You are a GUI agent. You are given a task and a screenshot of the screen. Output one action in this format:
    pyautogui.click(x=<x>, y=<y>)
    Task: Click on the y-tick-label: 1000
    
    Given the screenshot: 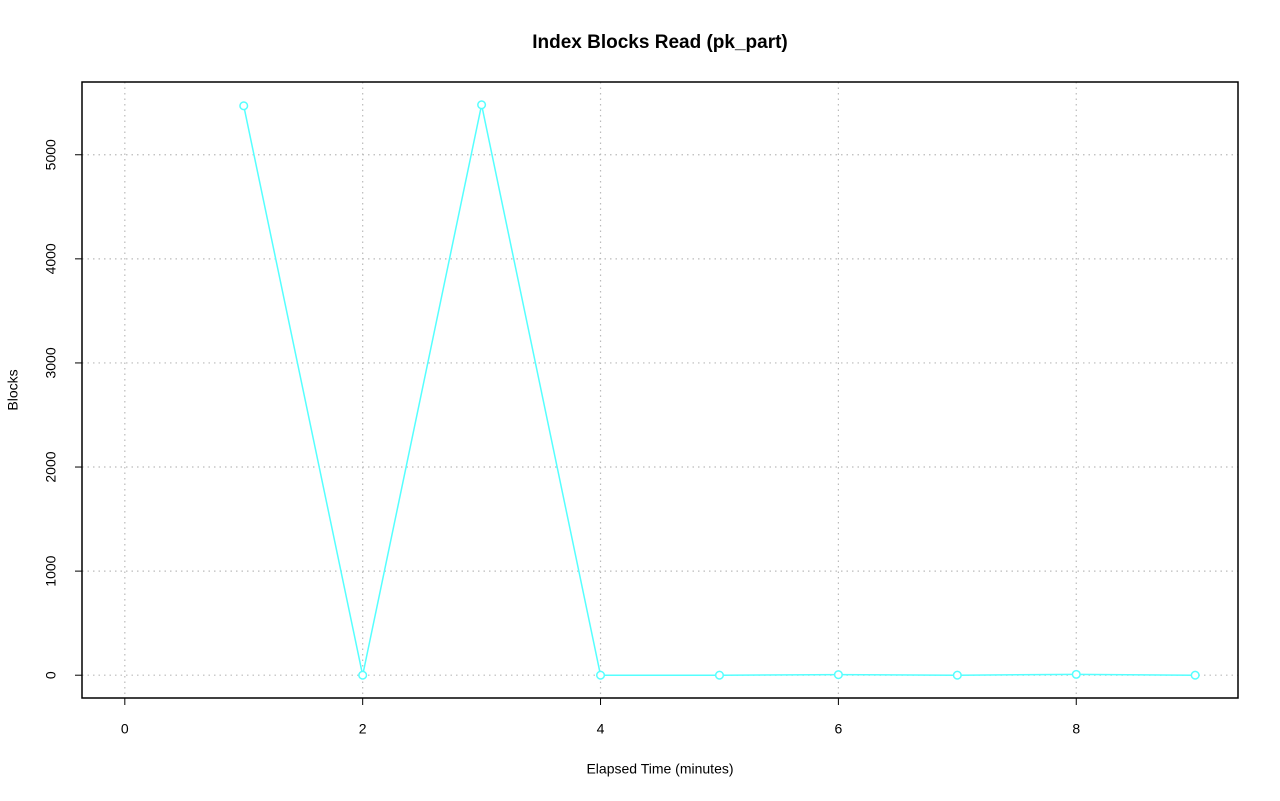 What is the action you would take?
    pyautogui.click(x=51, y=570)
    